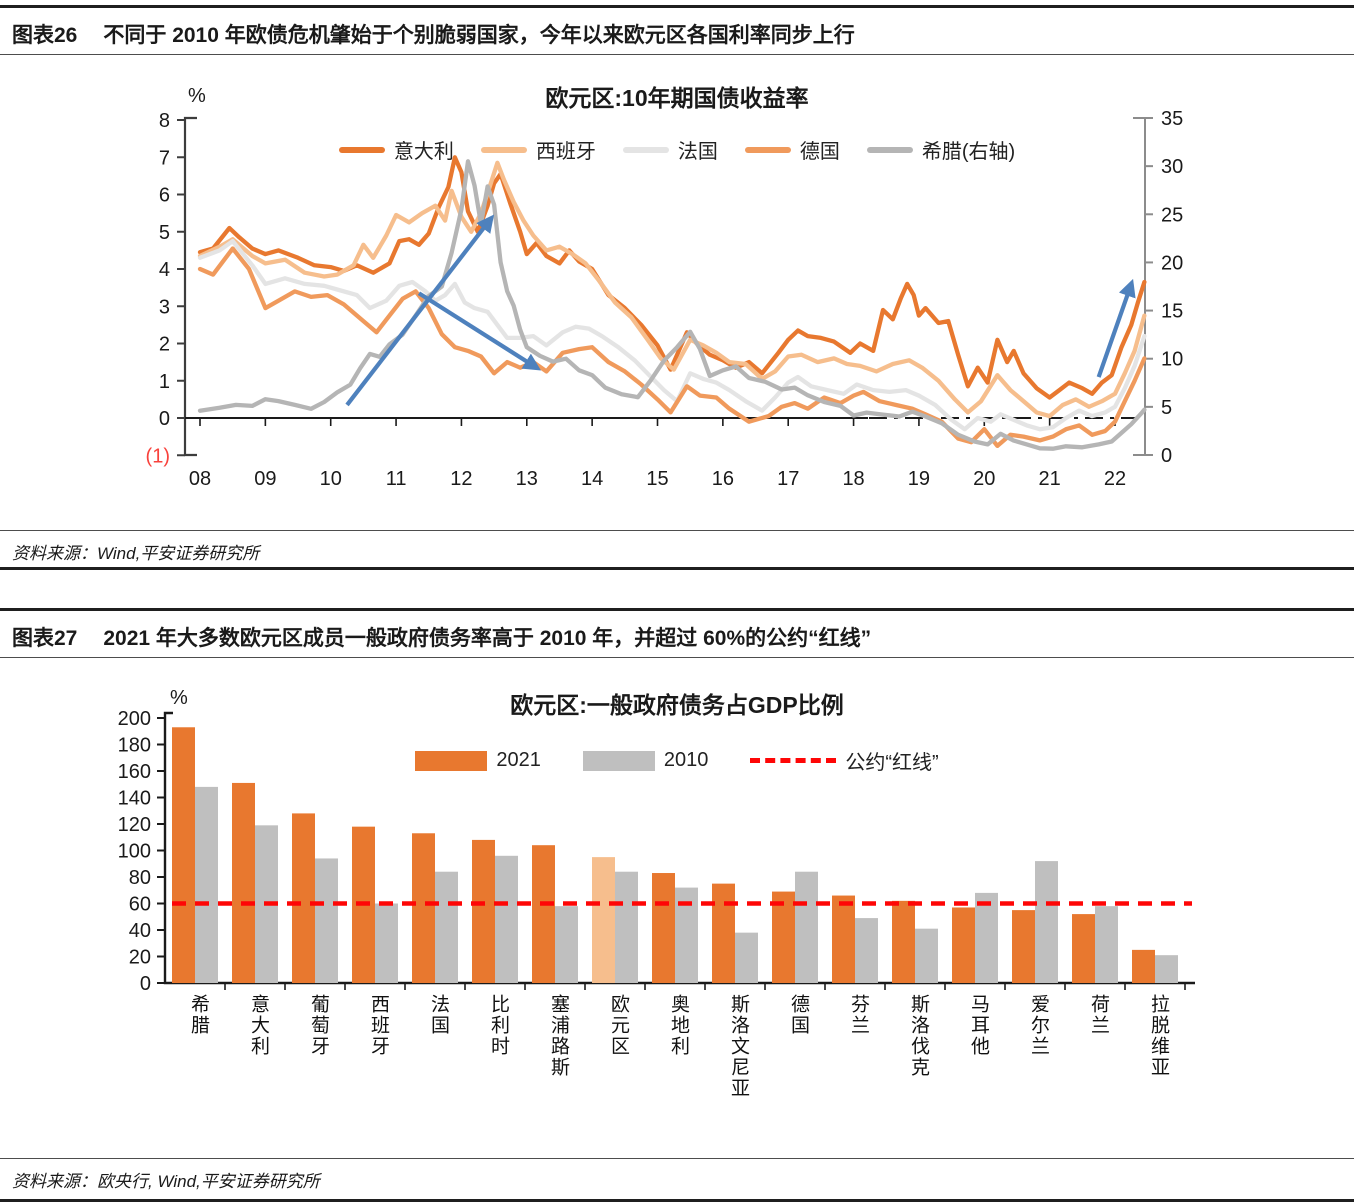  I want to click on legend-swatch-italy, so click(361, 149).